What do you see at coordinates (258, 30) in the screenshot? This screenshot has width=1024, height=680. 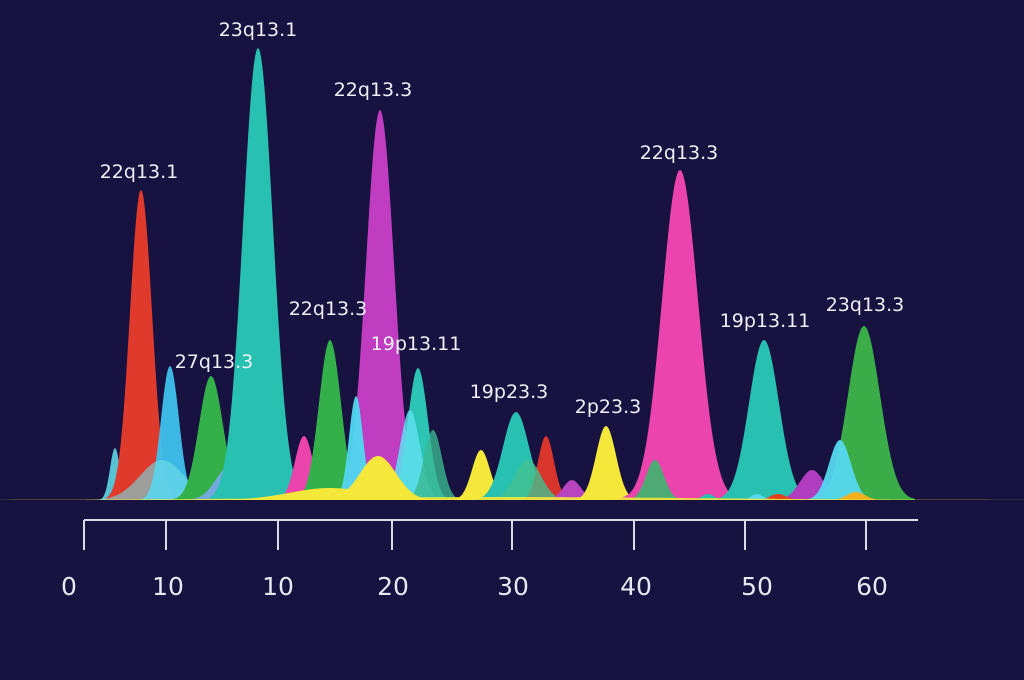 I see `peak-label: 23q13.1` at bounding box center [258, 30].